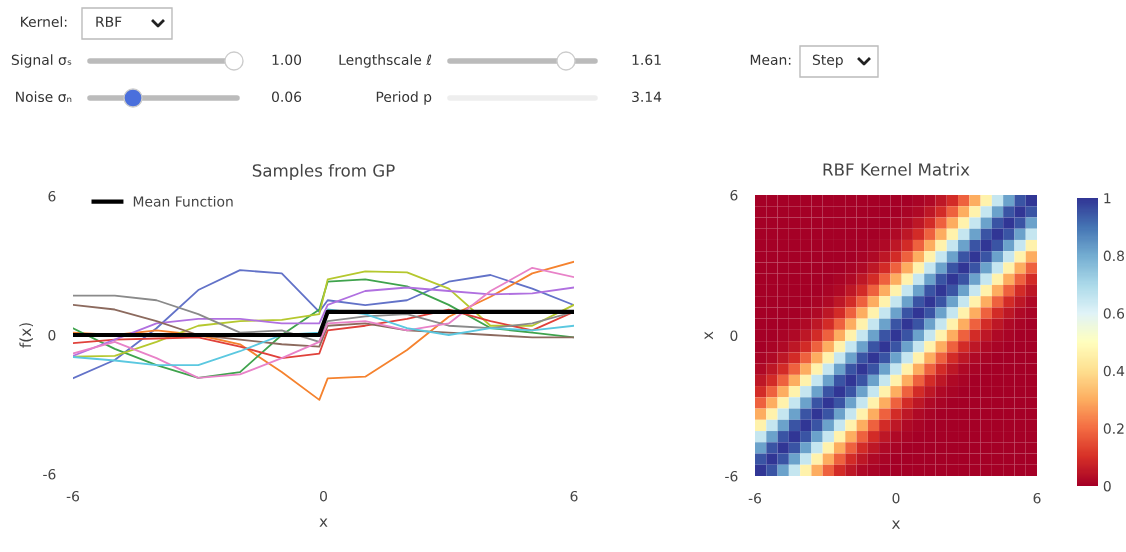 The height and width of the screenshot is (552, 1126). I want to click on y-axis-title: x, so click(708, 335).